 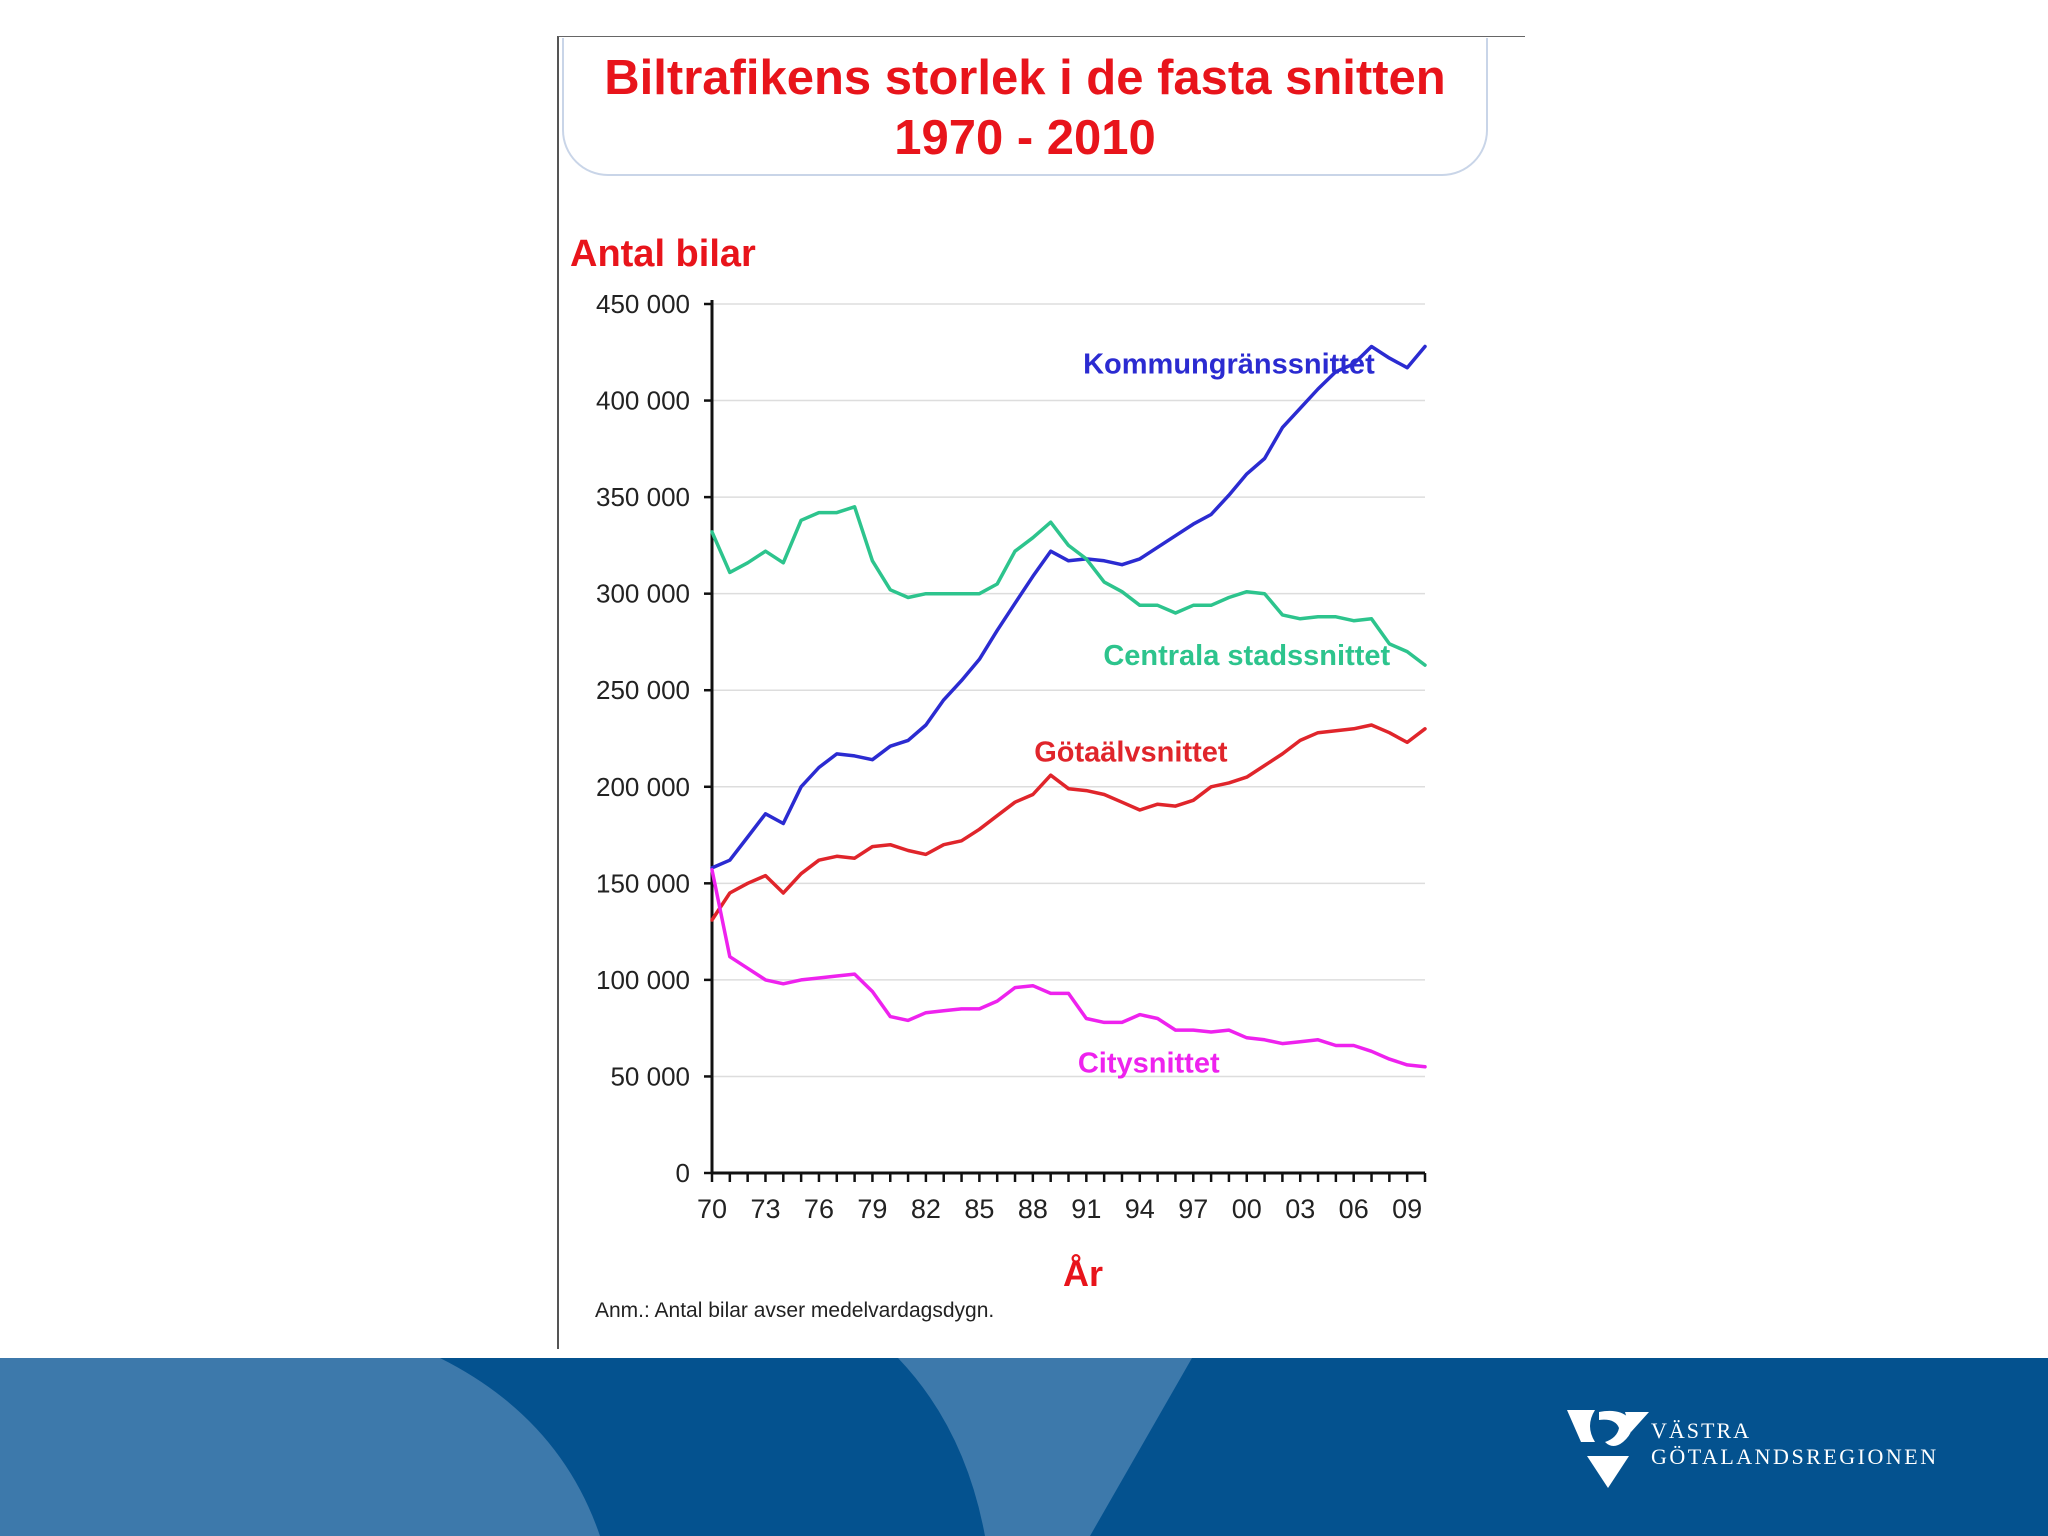 I want to click on y-tick-label: 300 000, so click(x=643, y=594).